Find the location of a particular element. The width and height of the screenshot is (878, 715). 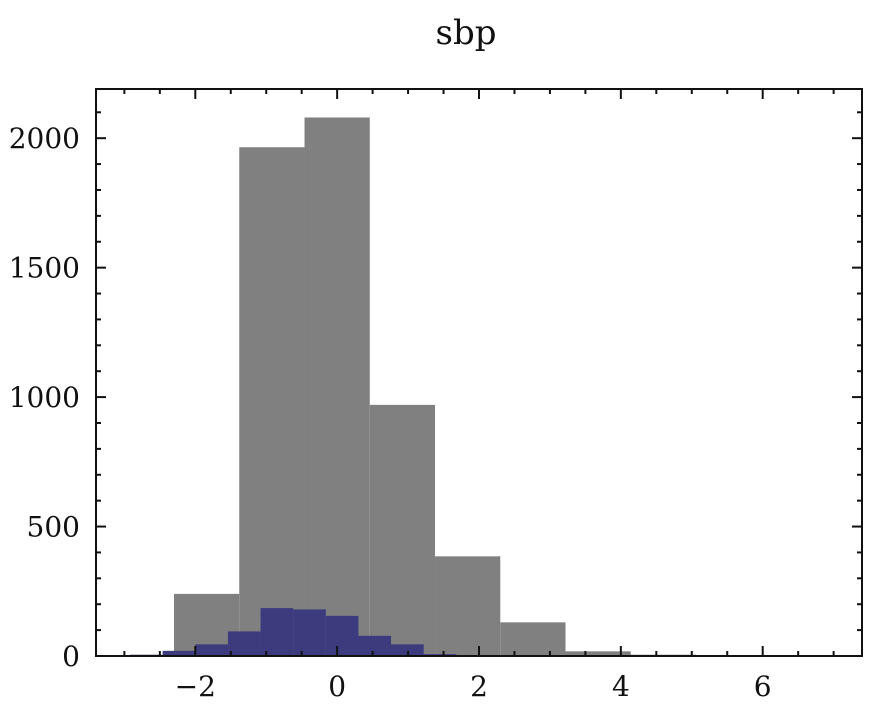

chart-title: sbp is located at coordinates (466, 33).